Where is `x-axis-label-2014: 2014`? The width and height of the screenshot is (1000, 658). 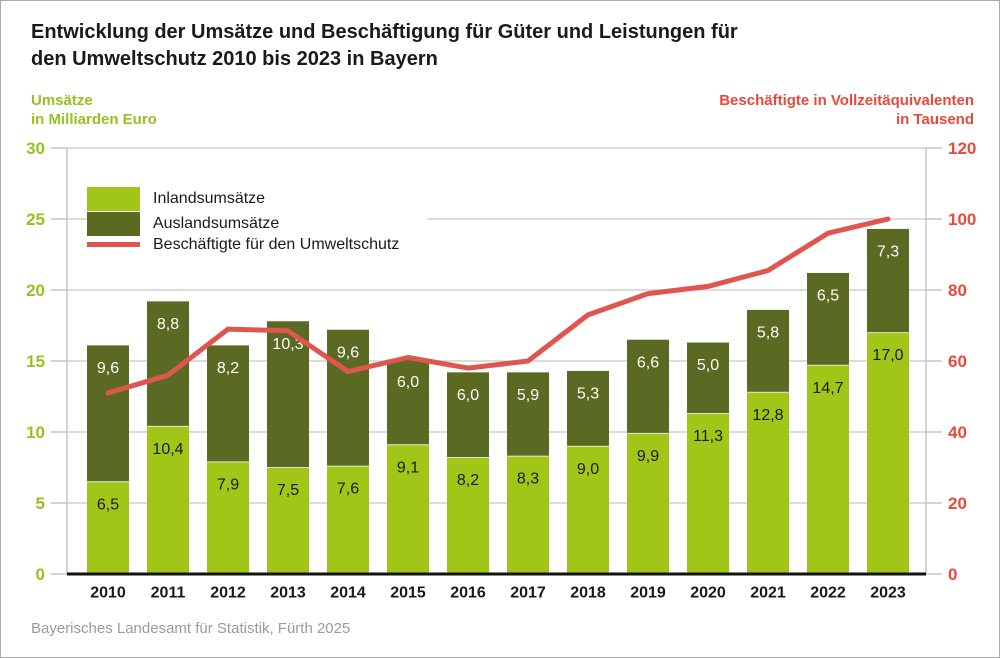
x-axis-label-2014: 2014 is located at coordinates (348, 593).